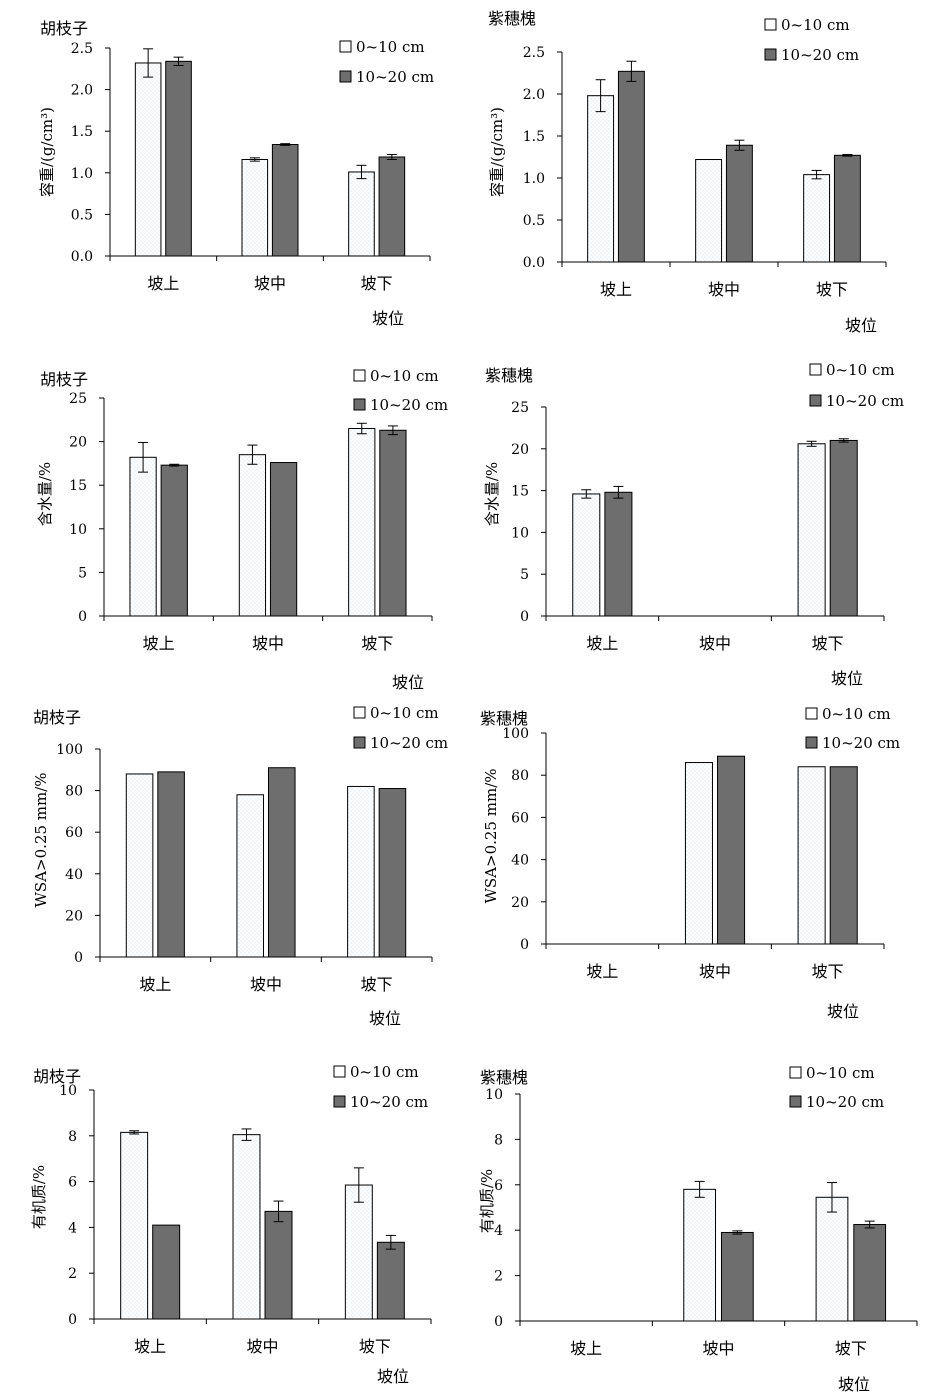 This screenshot has width=938, height=1393. Describe the element at coordinates (64, 28) in the screenshot. I see `chart-title: 胡枝子` at that location.